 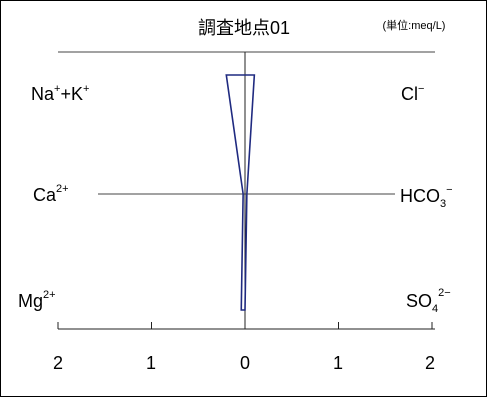 I want to click on cation-label-na-k: Na++K+, so click(x=60, y=93).